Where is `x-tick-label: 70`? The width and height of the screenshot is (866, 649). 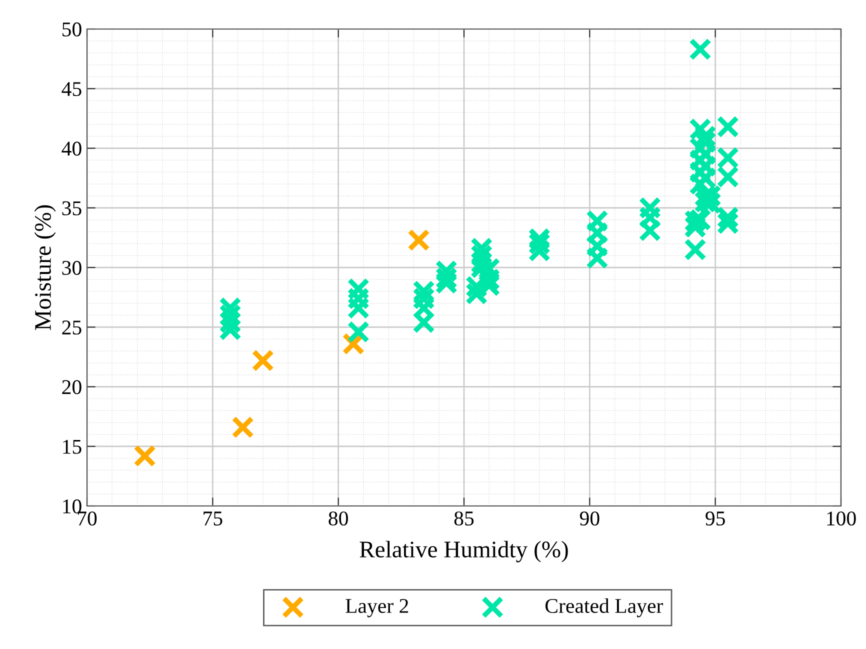
x-tick-label: 70 is located at coordinates (87, 518).